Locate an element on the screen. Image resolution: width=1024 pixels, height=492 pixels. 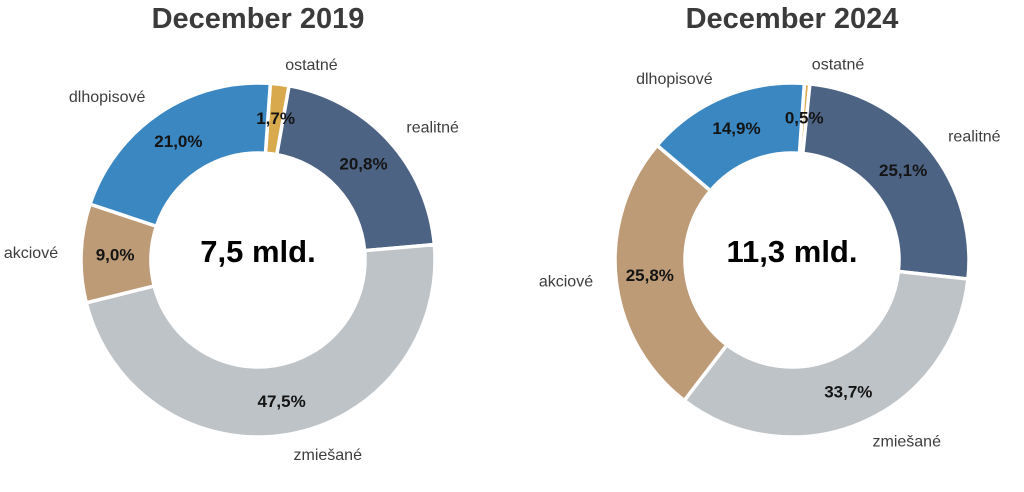
pct-label-zmiešané: 33,7% is located at coordinates (848, 391).